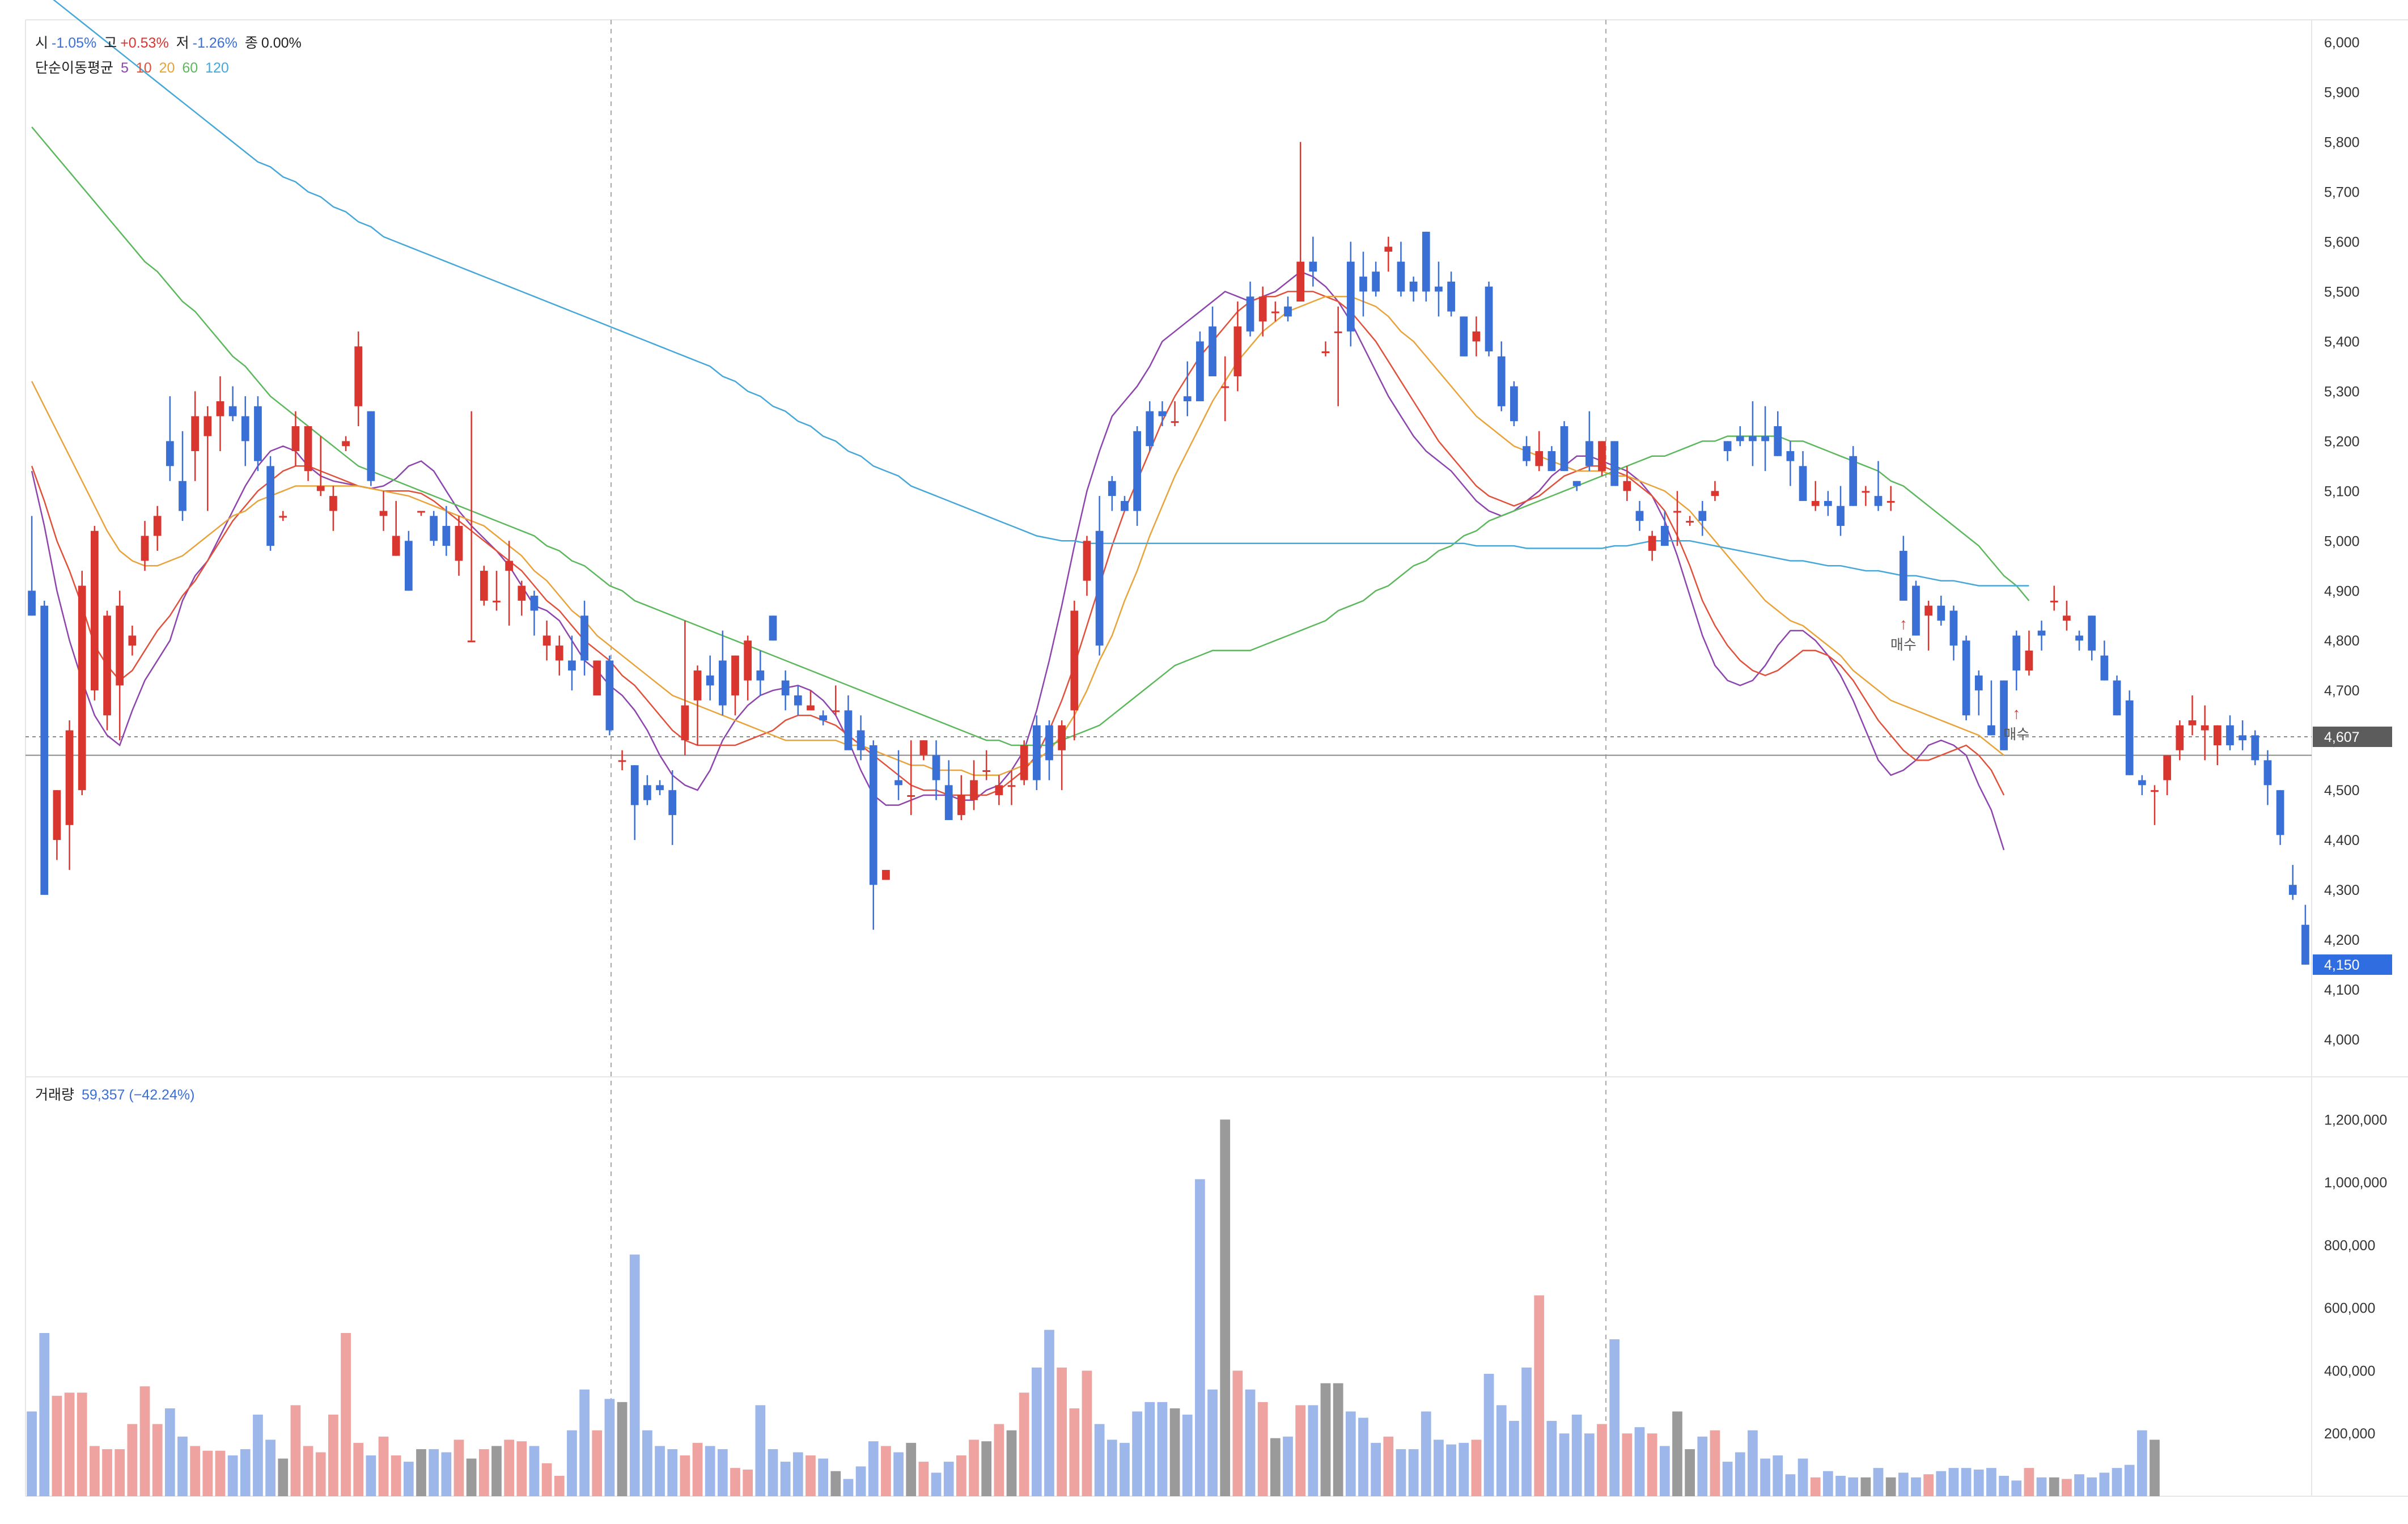 This screenshot has height=1524, width=2408. Describe the element at coordinates (2342, 591) in the screenshot. I see `price-tick-label: 4,900` at that location.